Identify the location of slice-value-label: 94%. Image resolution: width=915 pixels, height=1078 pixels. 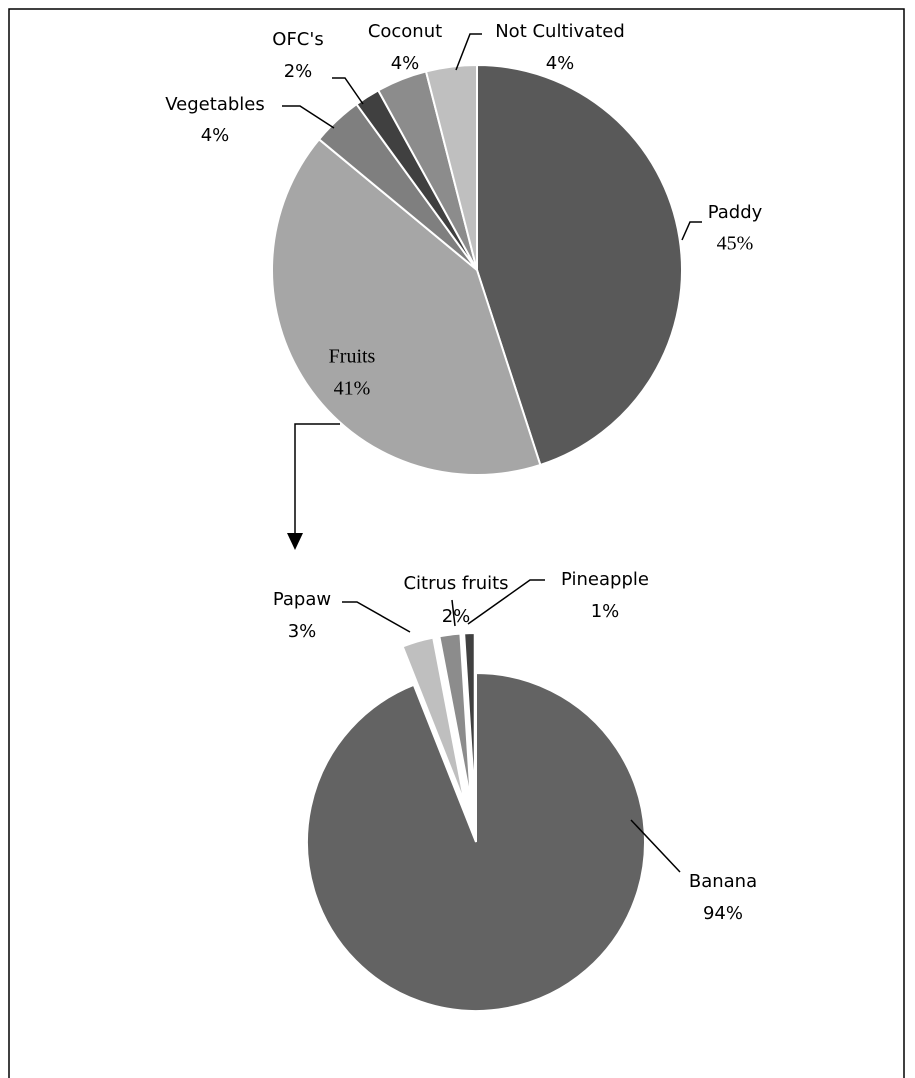
(723, 913).